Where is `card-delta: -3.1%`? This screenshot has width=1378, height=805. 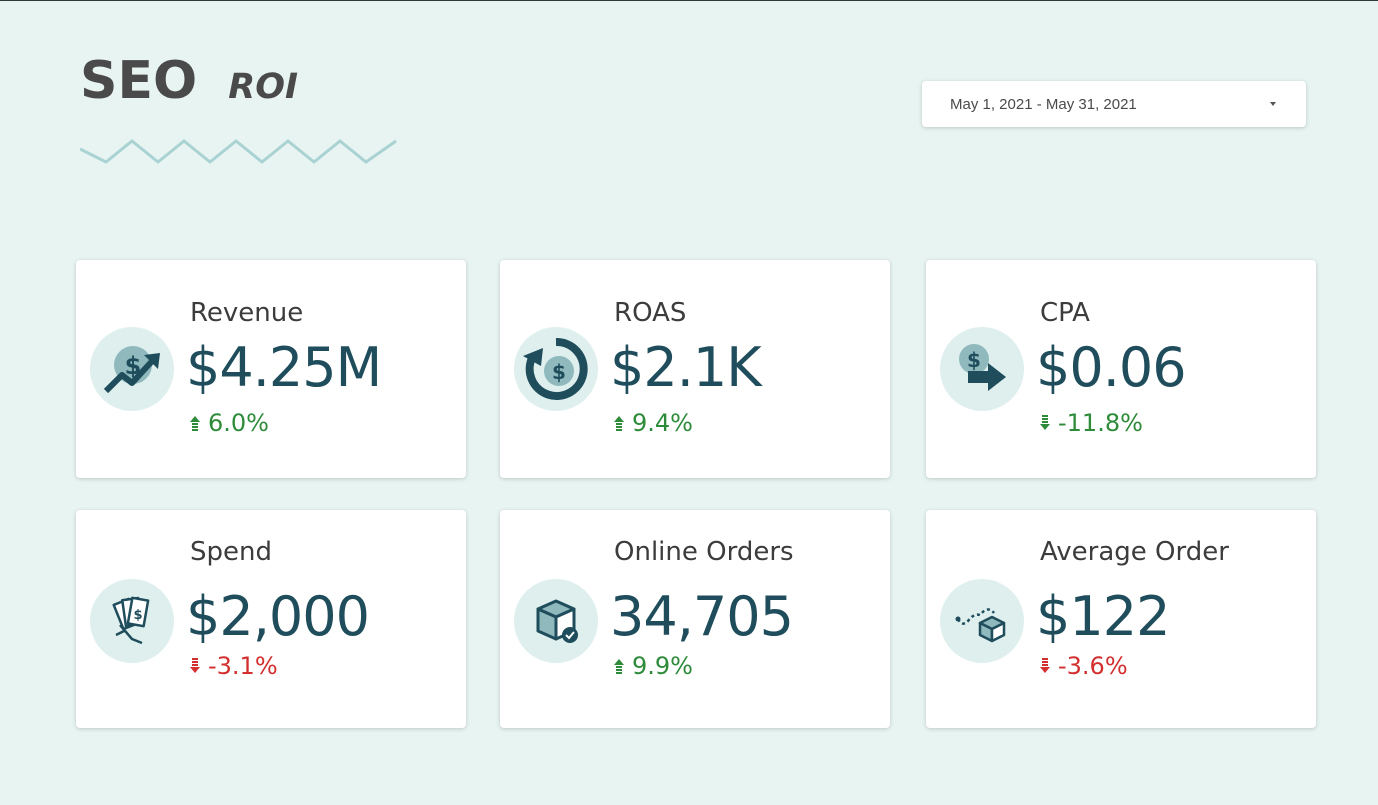 card-delta: -3.1% is located at coordinates (234, 666).